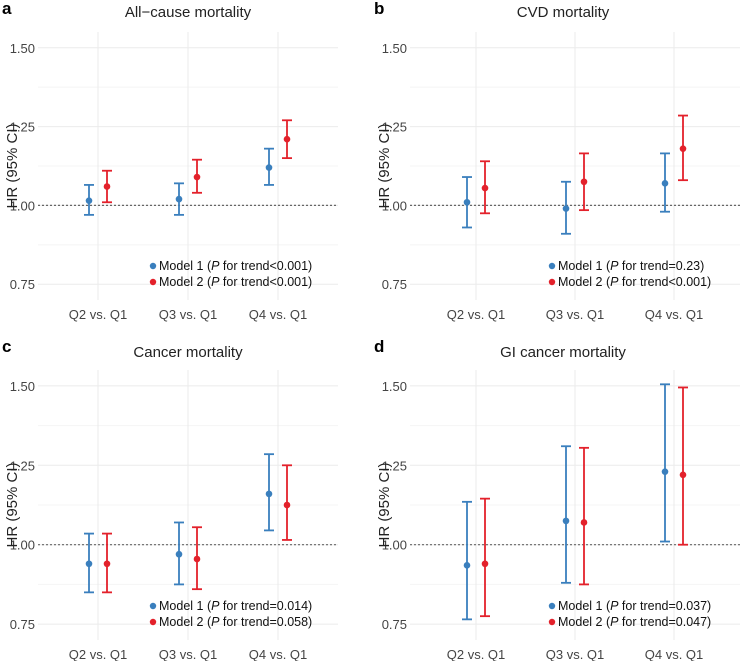  Describe the element at coordinates (6, 346) in the screenshot. I see `panel-letter: c` at that location.